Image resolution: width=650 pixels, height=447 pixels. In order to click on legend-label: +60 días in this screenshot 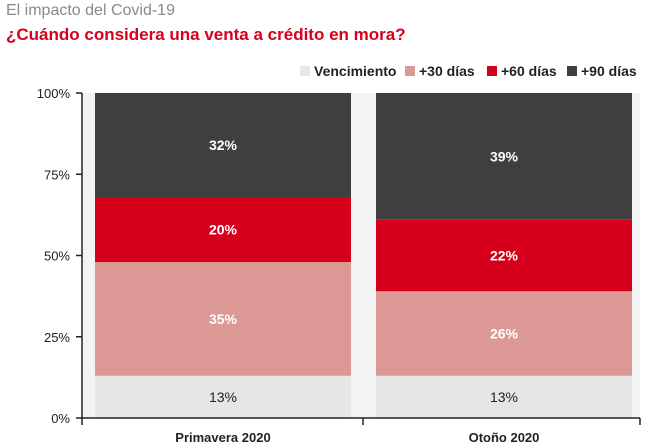, I will do `click(529, 71)`.